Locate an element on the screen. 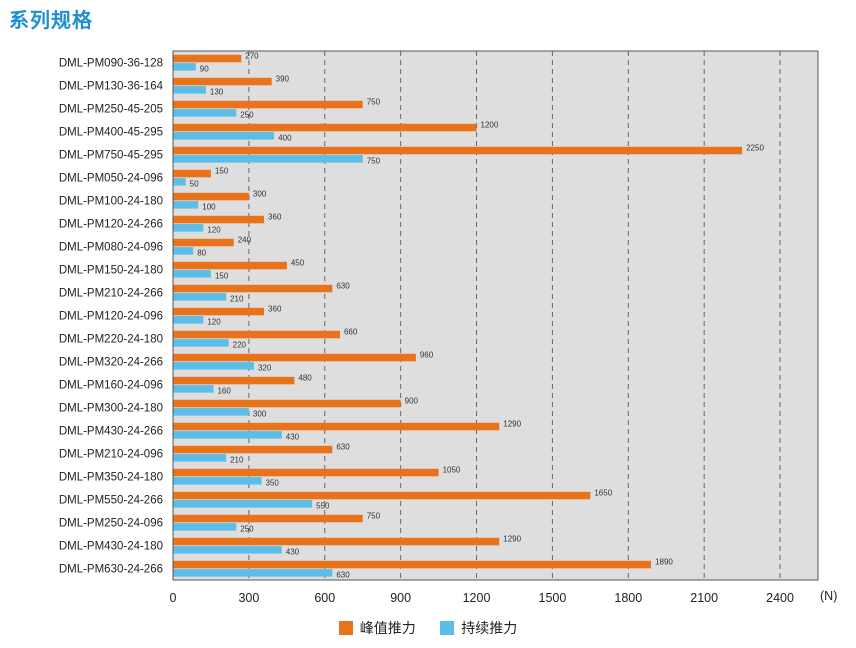 Image resolution: width=856 pixels, height=648 pixels. value-label-peak: 360 is located at coordinates (275, 308).